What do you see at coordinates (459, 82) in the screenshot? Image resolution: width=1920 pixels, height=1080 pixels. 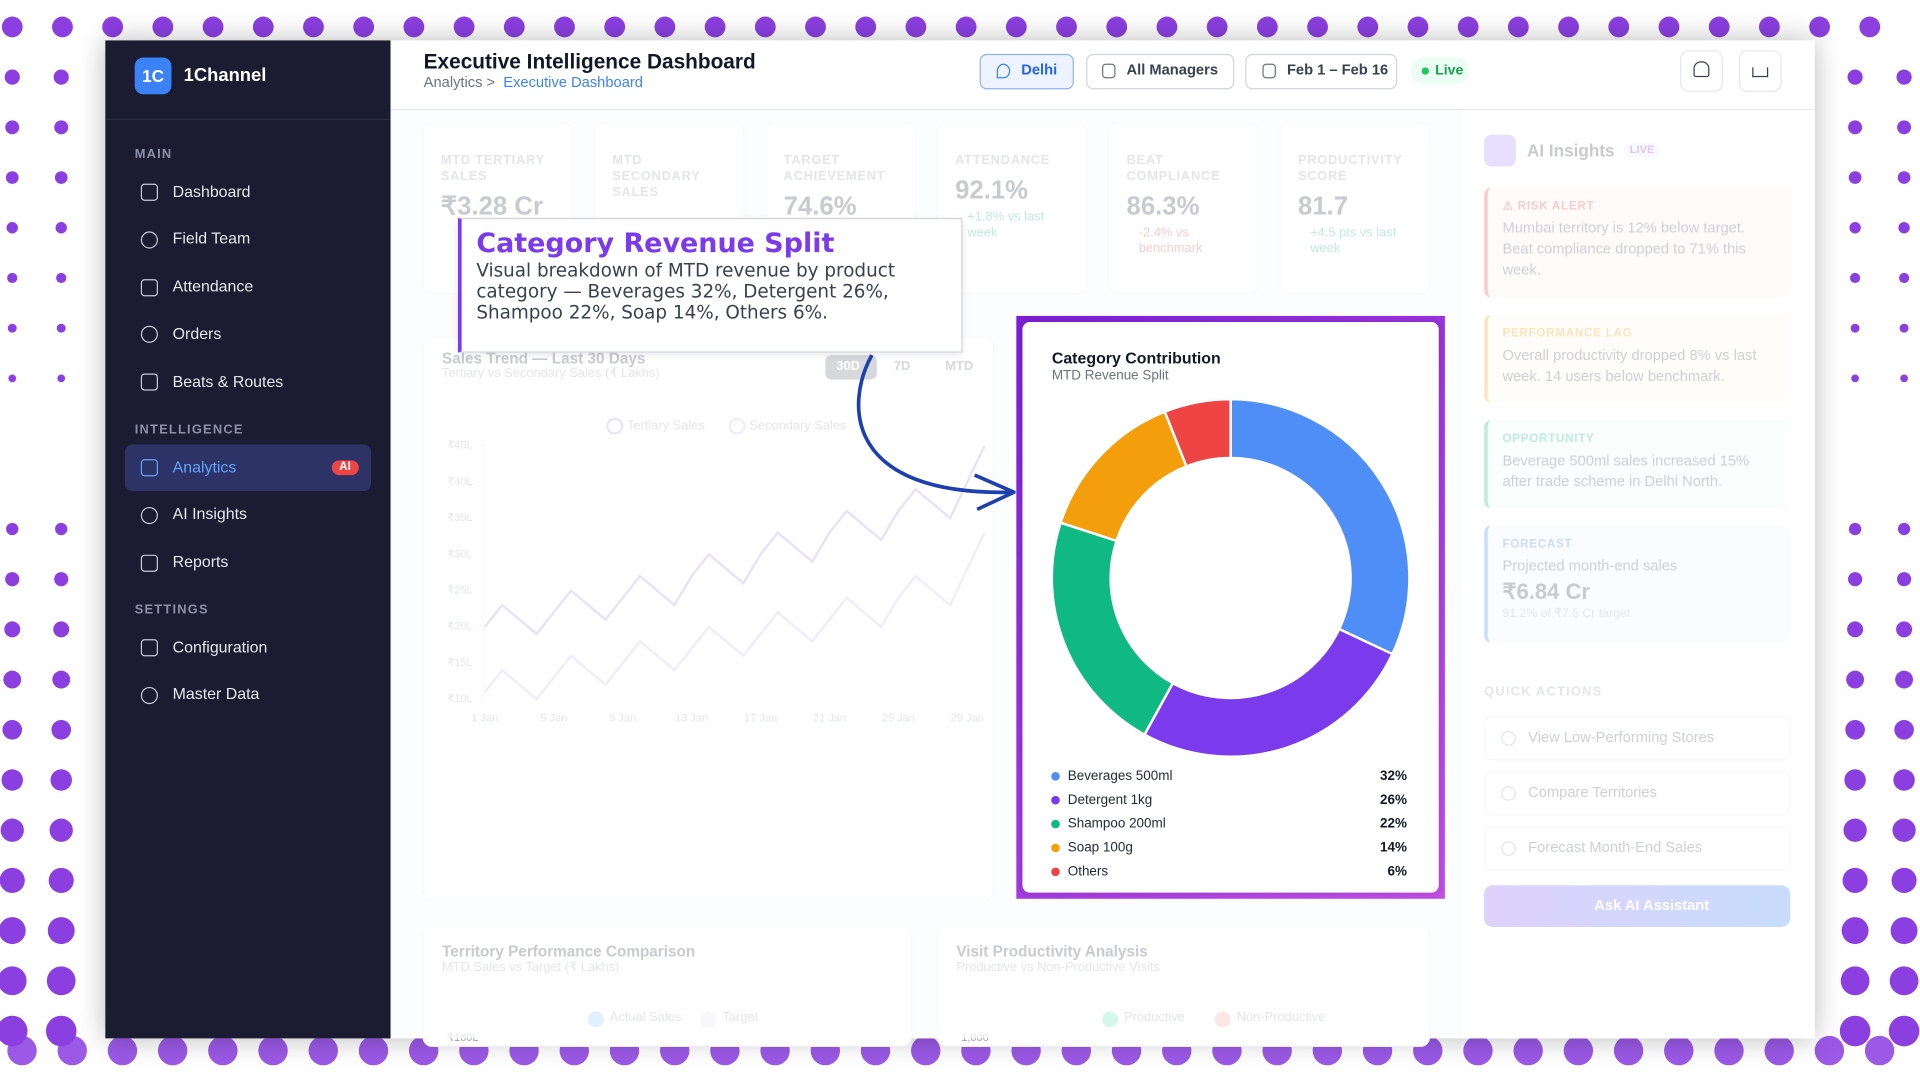 I see `breadcrumb: Analytics >` at bounding box center [459, 82].